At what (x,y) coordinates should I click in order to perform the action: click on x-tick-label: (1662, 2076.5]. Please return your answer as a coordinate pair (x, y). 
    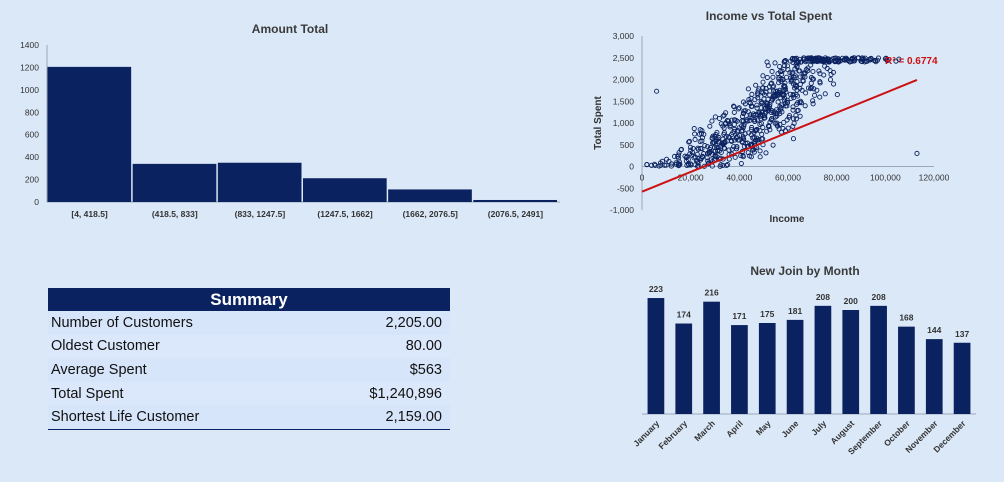
    Looking at the image, I should click on (430, 214).